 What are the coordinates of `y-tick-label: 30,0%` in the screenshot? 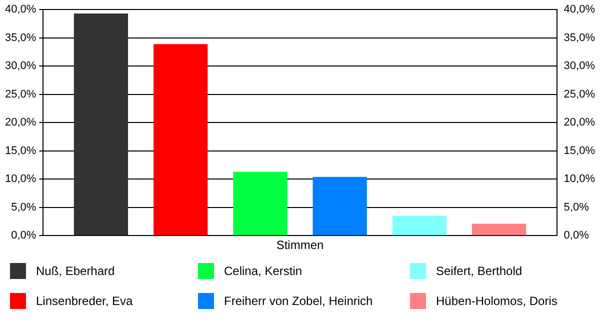 It's located at (20, 66).